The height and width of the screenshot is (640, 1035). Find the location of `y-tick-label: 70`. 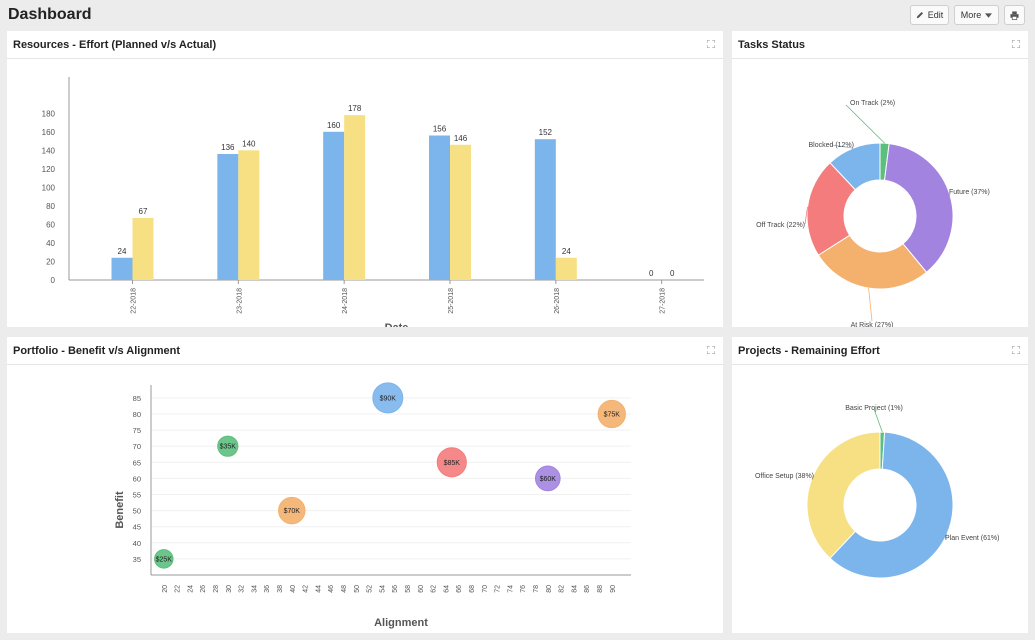

y-tick-label: 70 is located at coordinates (137, 446).